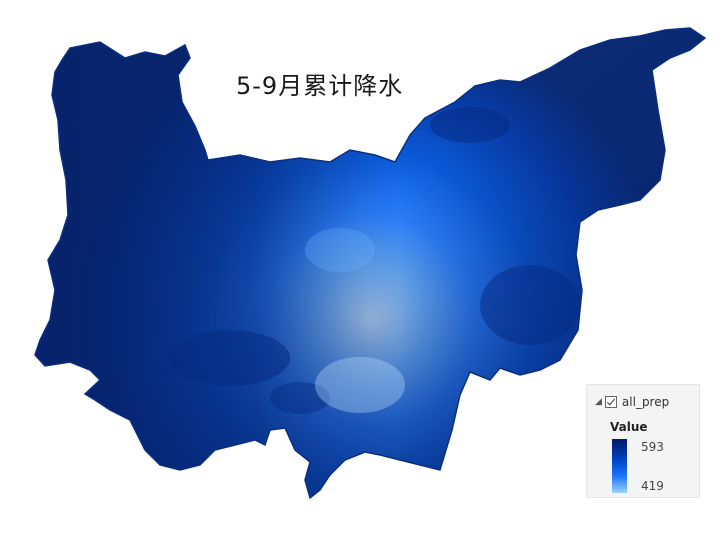  Describe the element at coordinates (652, 486) in the screenshot. I see `legend-min-value: 419` at that location.